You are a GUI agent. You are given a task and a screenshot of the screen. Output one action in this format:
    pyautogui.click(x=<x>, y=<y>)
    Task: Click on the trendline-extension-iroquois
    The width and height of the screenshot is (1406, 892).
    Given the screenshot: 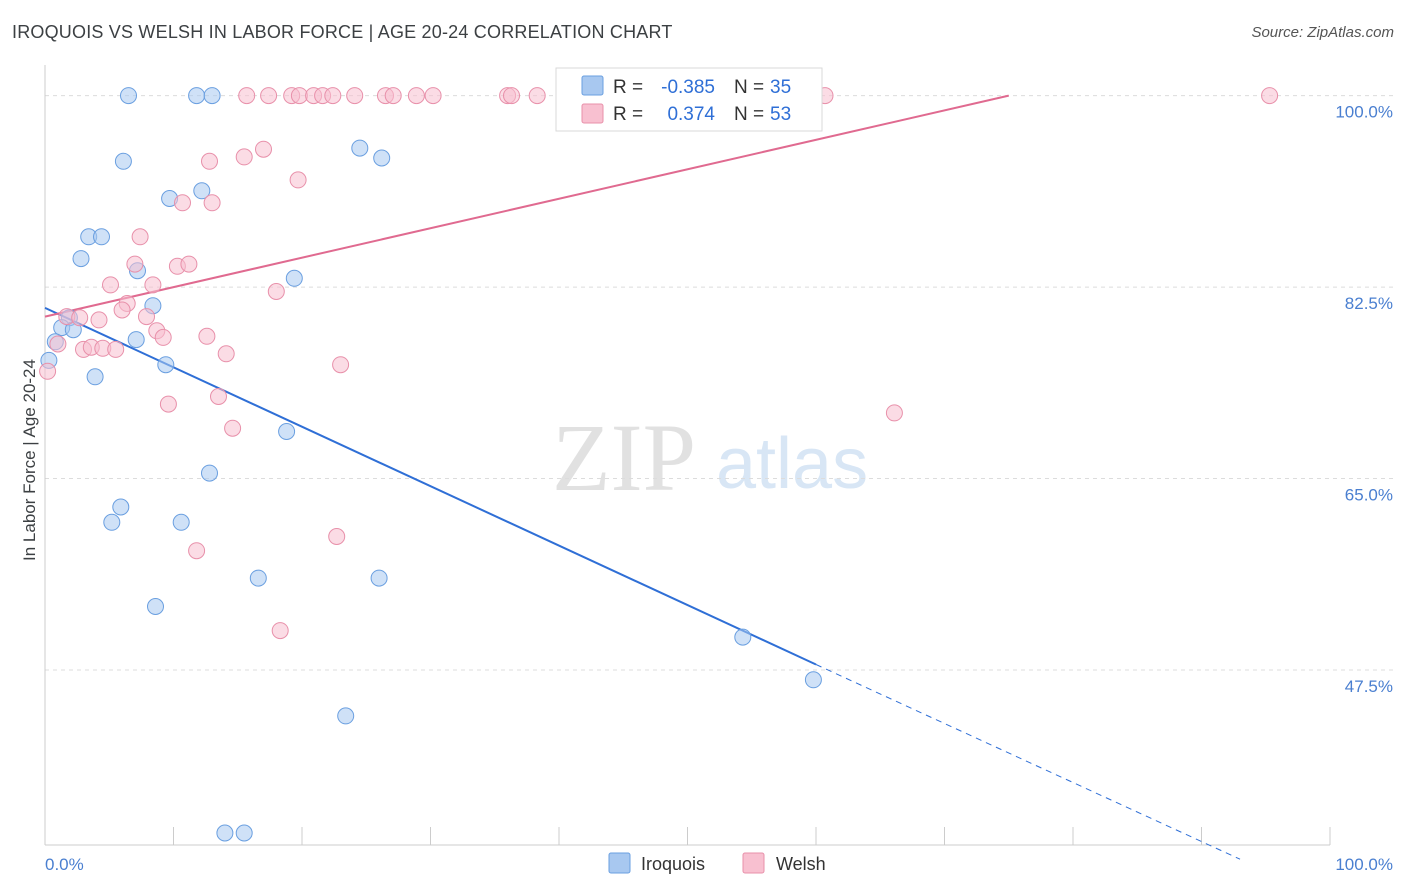 What is the action you would take?
    pyautogui.click(x=1028, y=762)
    